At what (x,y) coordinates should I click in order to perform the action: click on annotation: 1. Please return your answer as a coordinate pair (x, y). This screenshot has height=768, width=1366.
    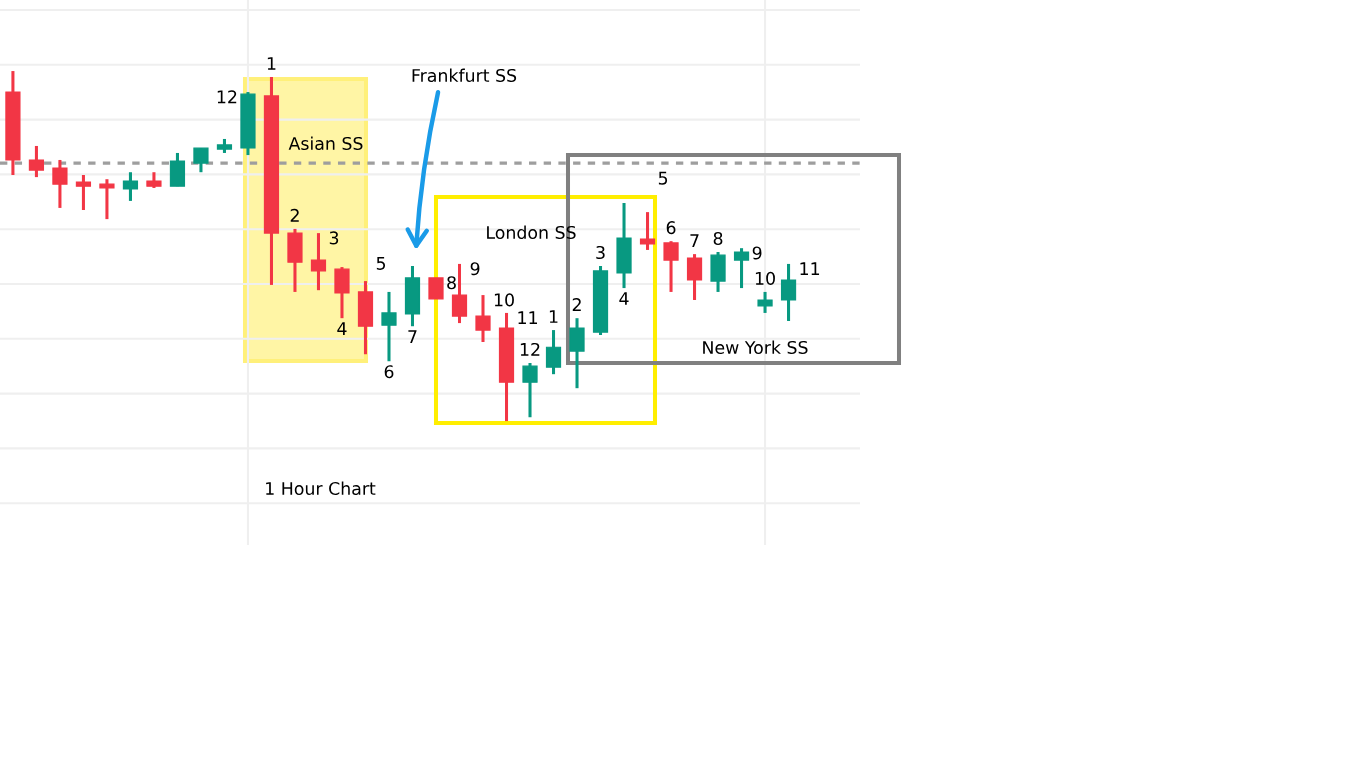
    Looking at the image, I should click on (553, 316).